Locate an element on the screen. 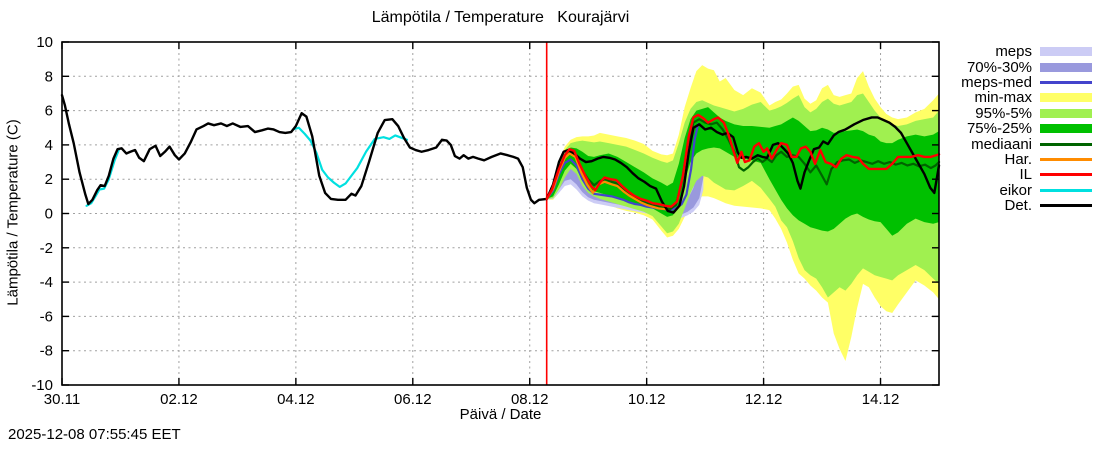 The image size is (1100, 450). legend-item-mediaani: mediaani is located at coordinates (1011, 144).